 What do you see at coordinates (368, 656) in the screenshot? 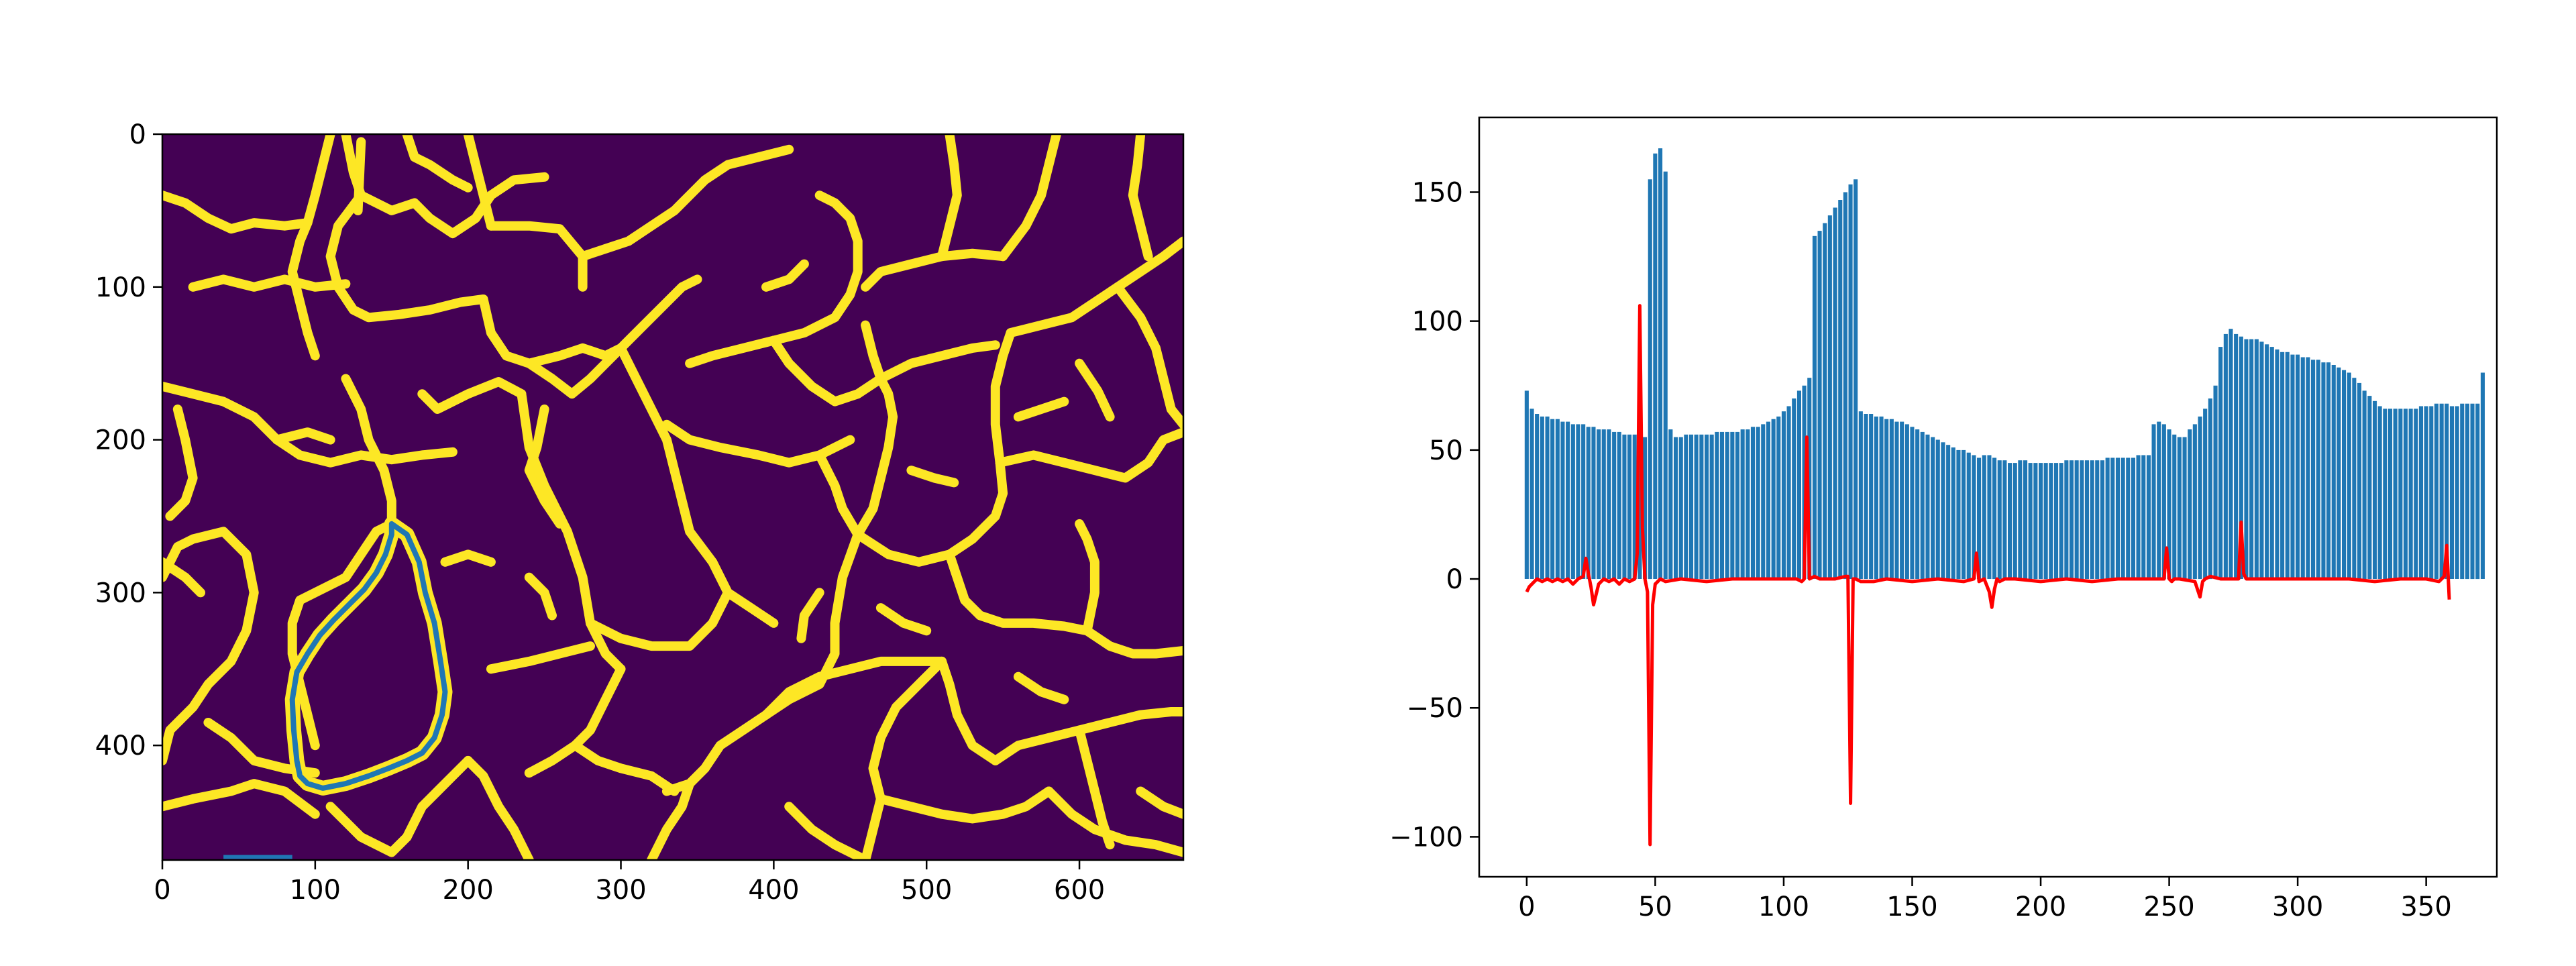
I see `highlight-contour-line` at bounding box center [368, 656].